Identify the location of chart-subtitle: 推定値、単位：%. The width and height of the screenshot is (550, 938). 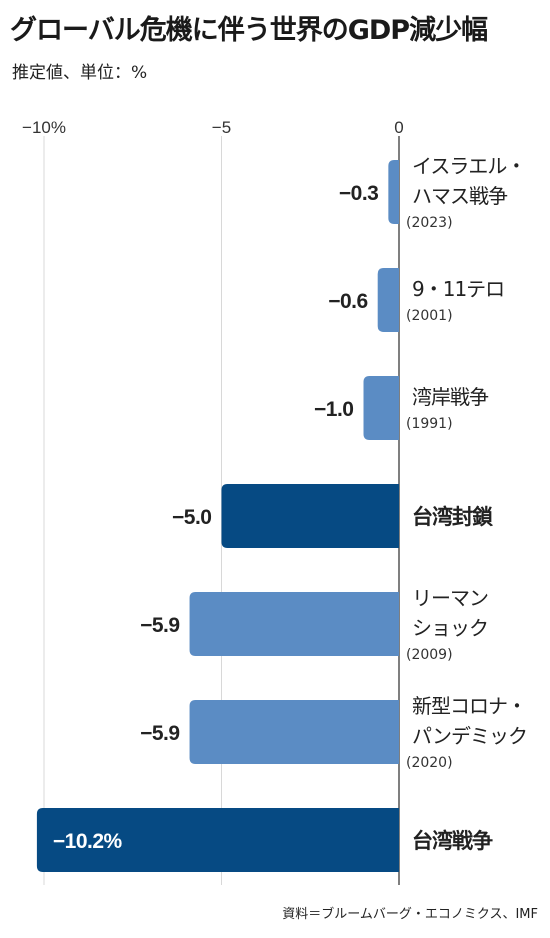
(80, 73).